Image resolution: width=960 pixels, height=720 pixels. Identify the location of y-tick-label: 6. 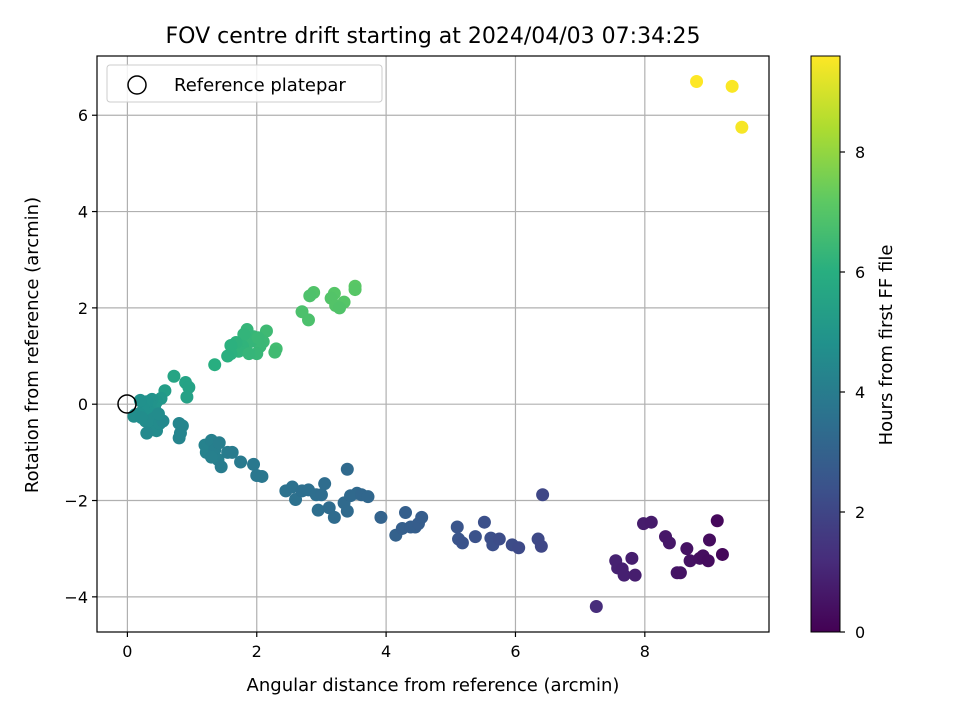
(83, 115).